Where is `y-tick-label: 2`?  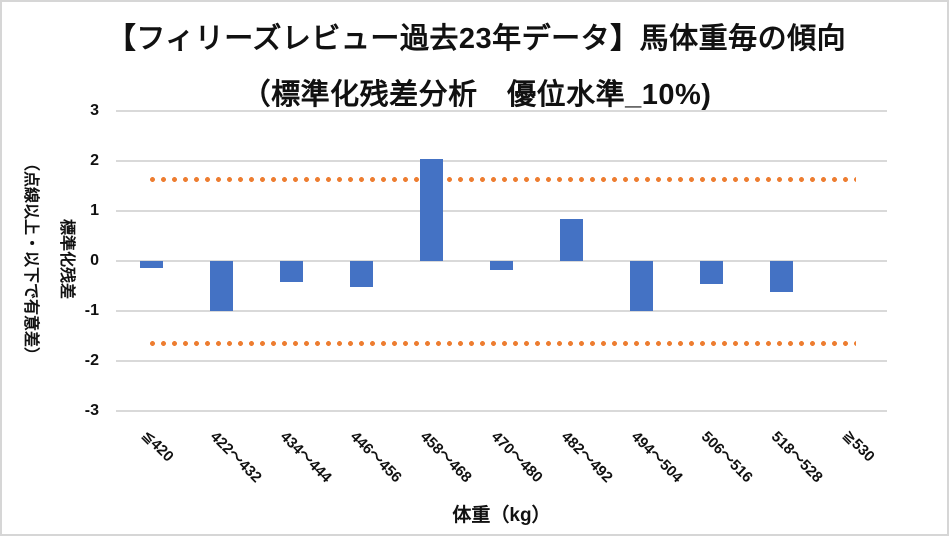 y-tick-label: 2 is located at coordinates (94, 160).